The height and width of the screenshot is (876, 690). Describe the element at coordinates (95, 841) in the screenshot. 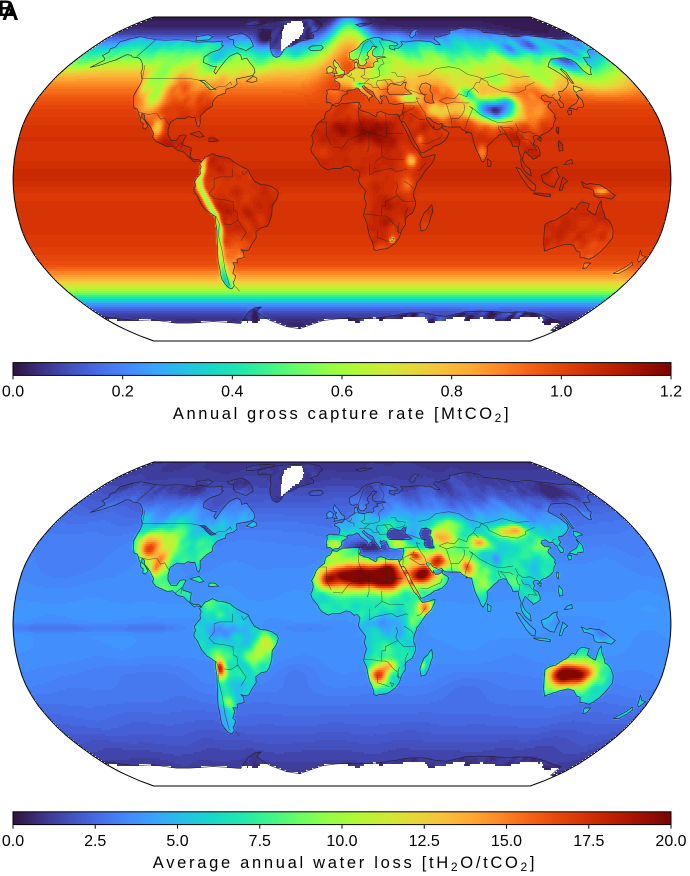

I see `svg-text: 2.5` at that location.